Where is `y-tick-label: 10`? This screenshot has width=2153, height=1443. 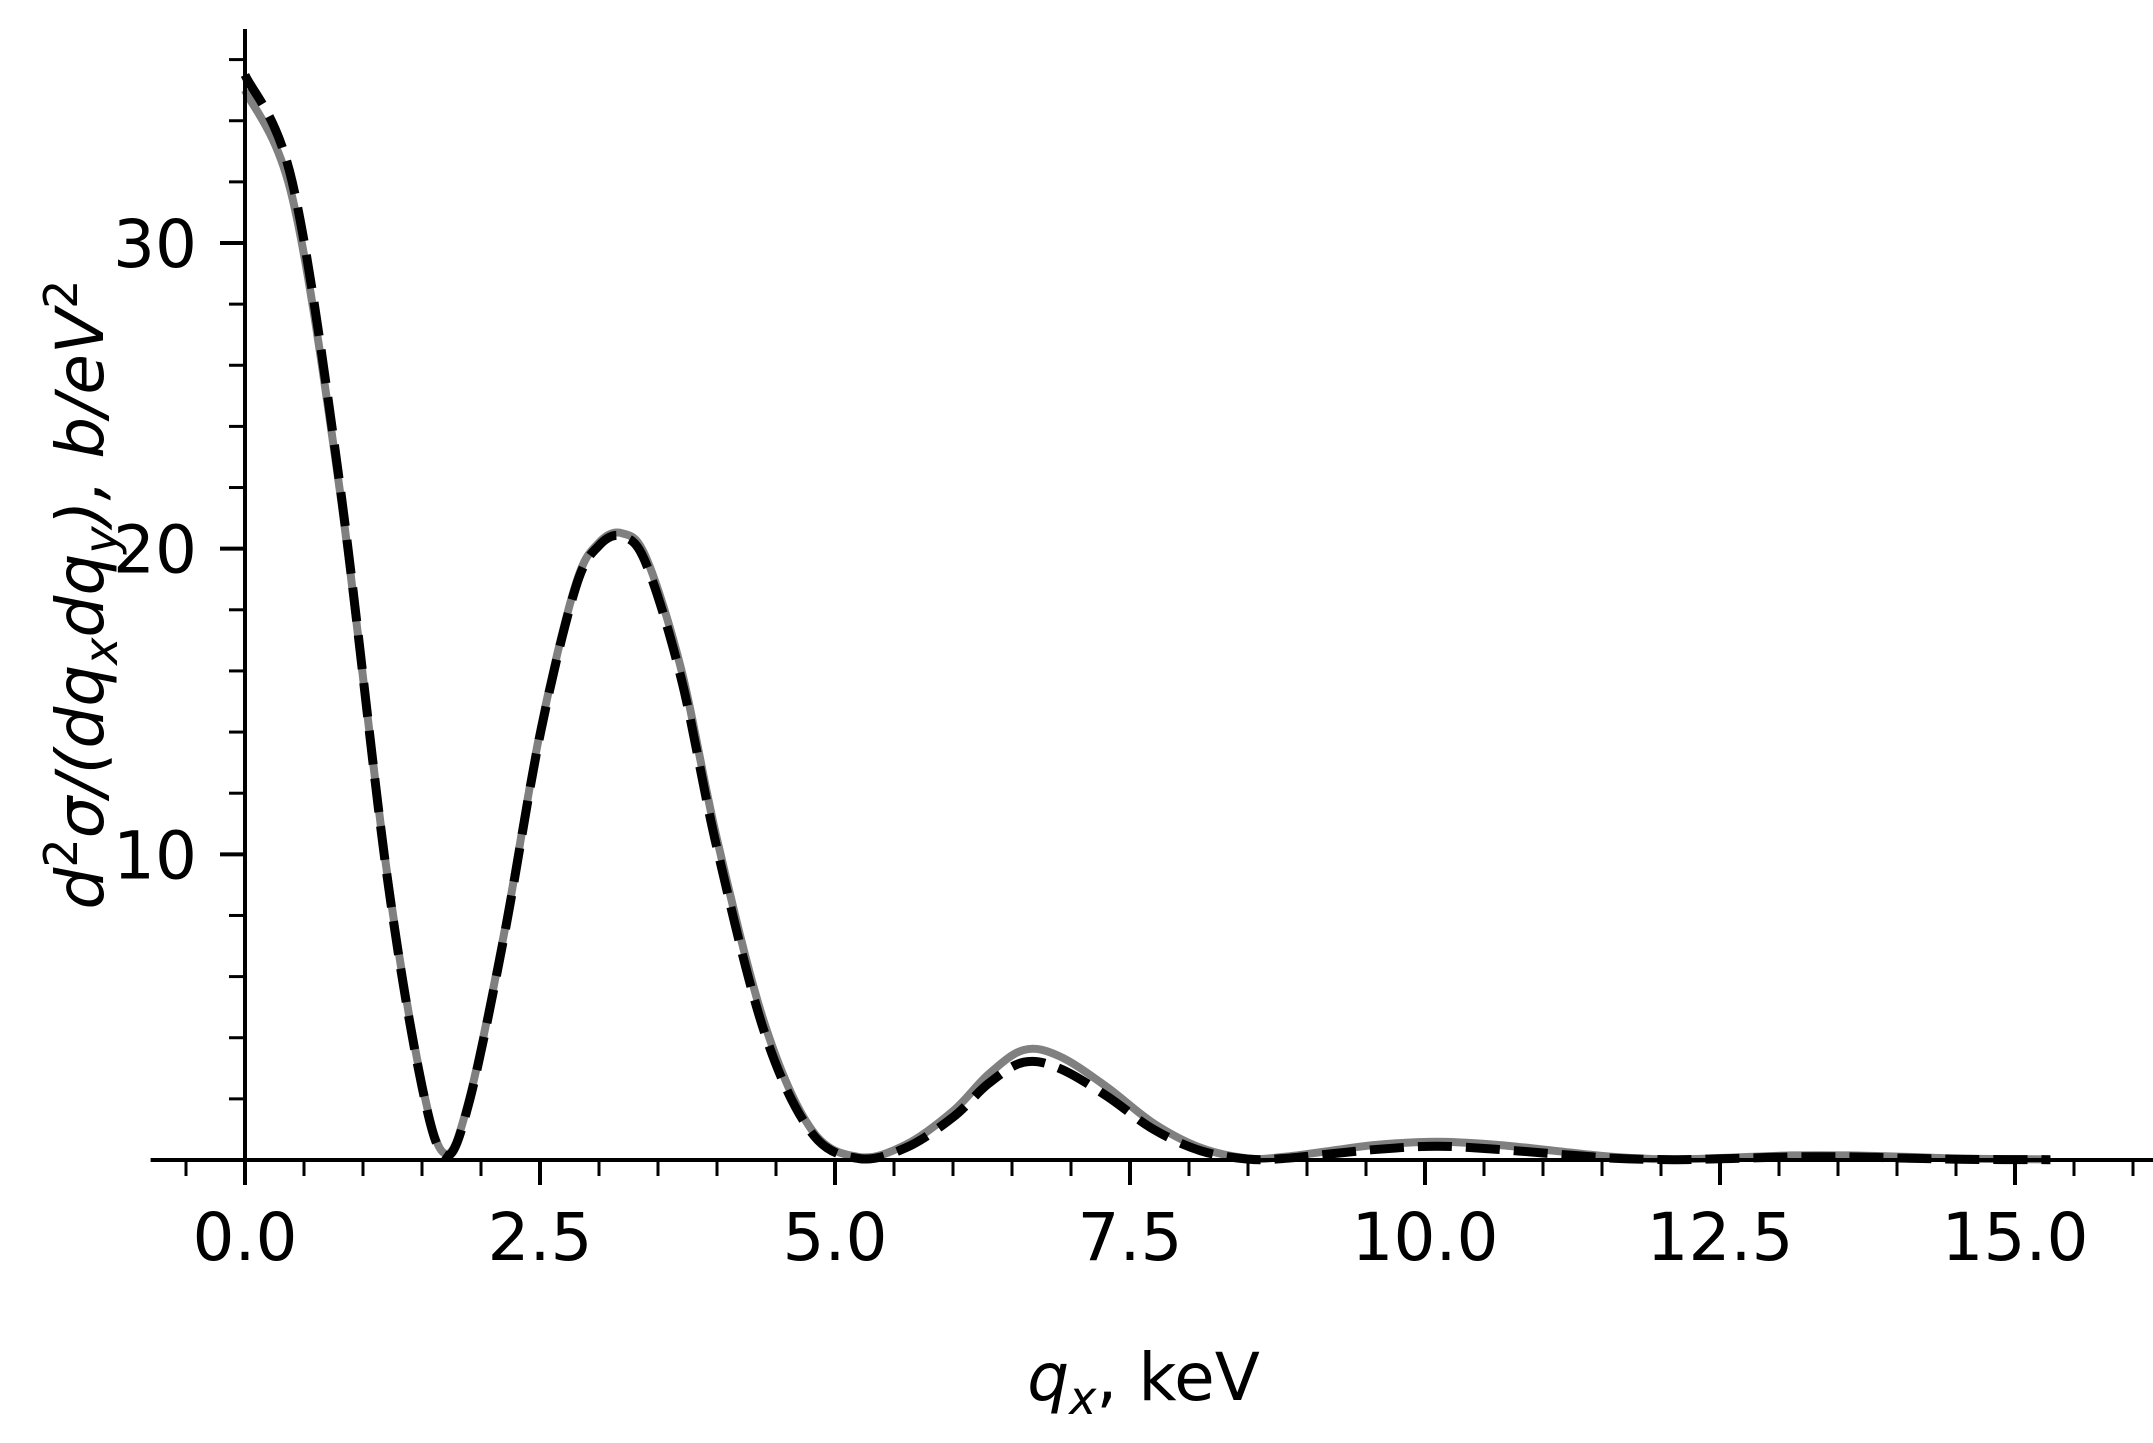 y-tick-label: 10 is located at coordinates (155, 855).